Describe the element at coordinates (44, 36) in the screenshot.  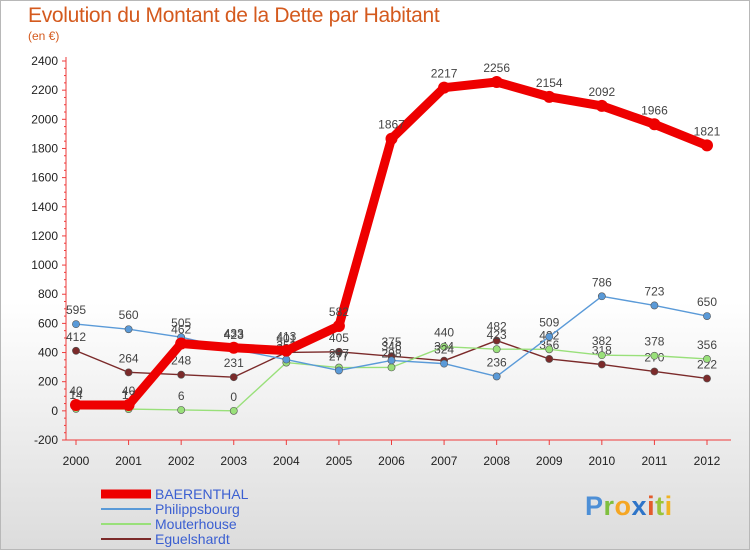
I see `chart-unit-label: (en €)` at that location.